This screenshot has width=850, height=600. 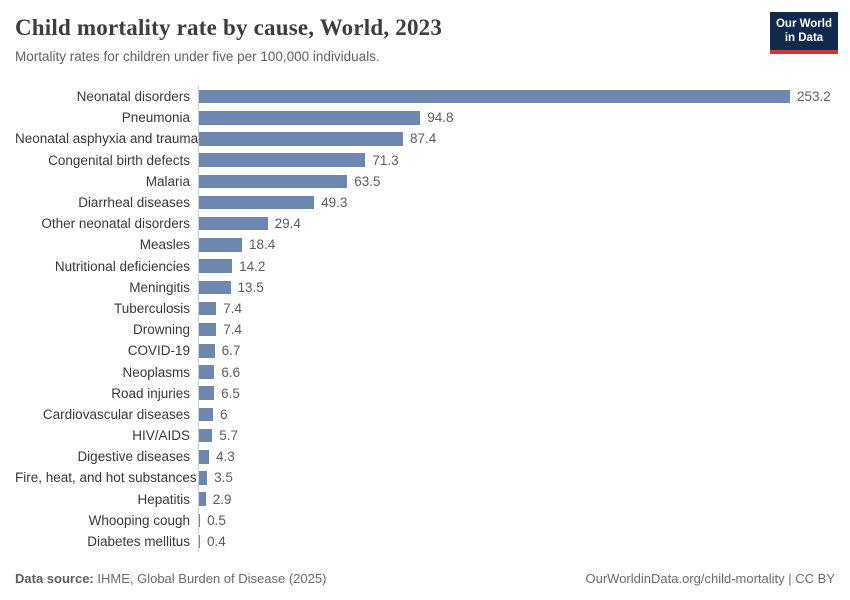 What do you see at coordinates (119, 160) in the screenshot?
I see `category-label: Congenital birth defects` at bounding box center [119, 160].